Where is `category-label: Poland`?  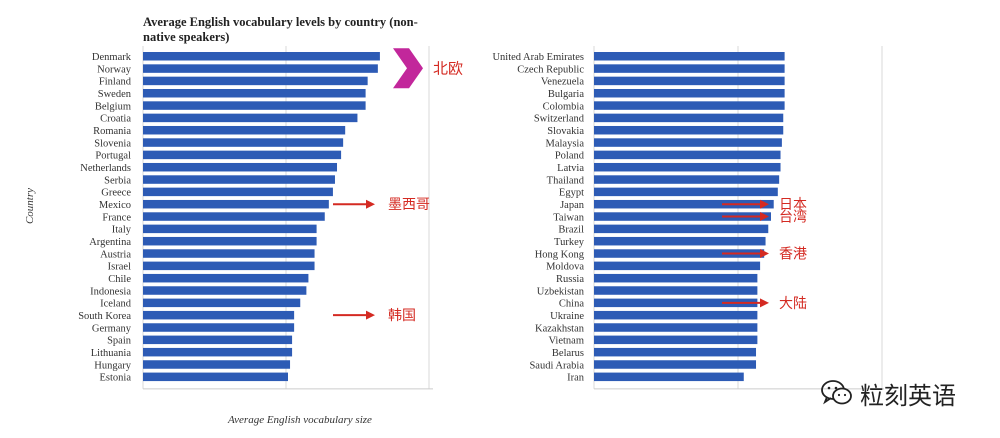
category-label: Poland is located at coordinates (570, 156).